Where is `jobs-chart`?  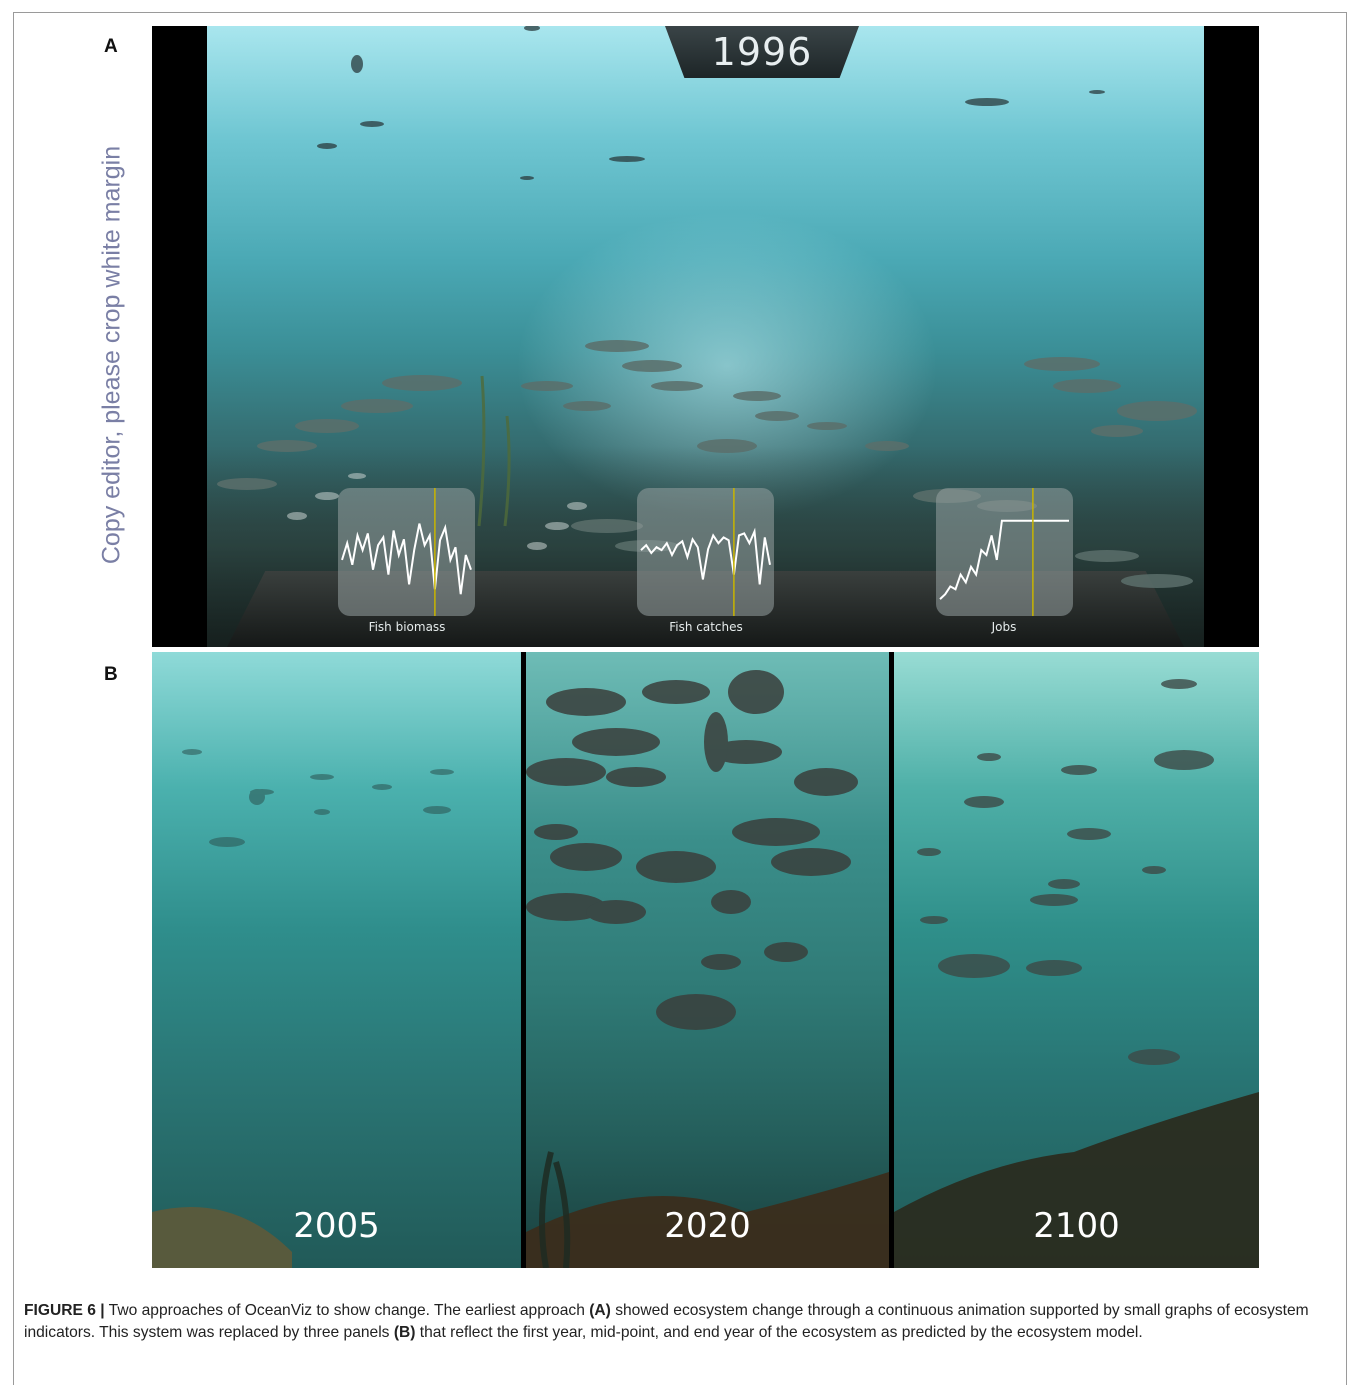
jobs-chart is located at coordinates (1004, 552).